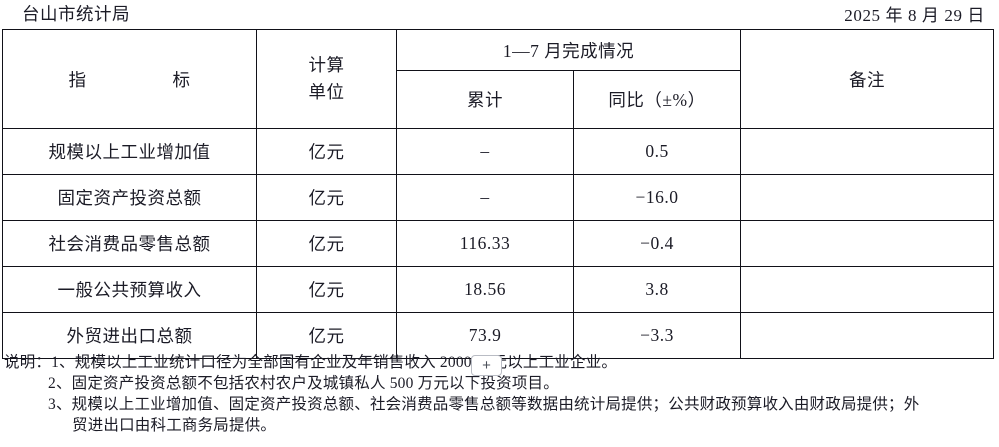 This screenshot has width=999, height=447. What do you see at coordinates (657, 289) in the screenshot?
I see `cell-yoy: 3.8` at bounding box center [657, 289].